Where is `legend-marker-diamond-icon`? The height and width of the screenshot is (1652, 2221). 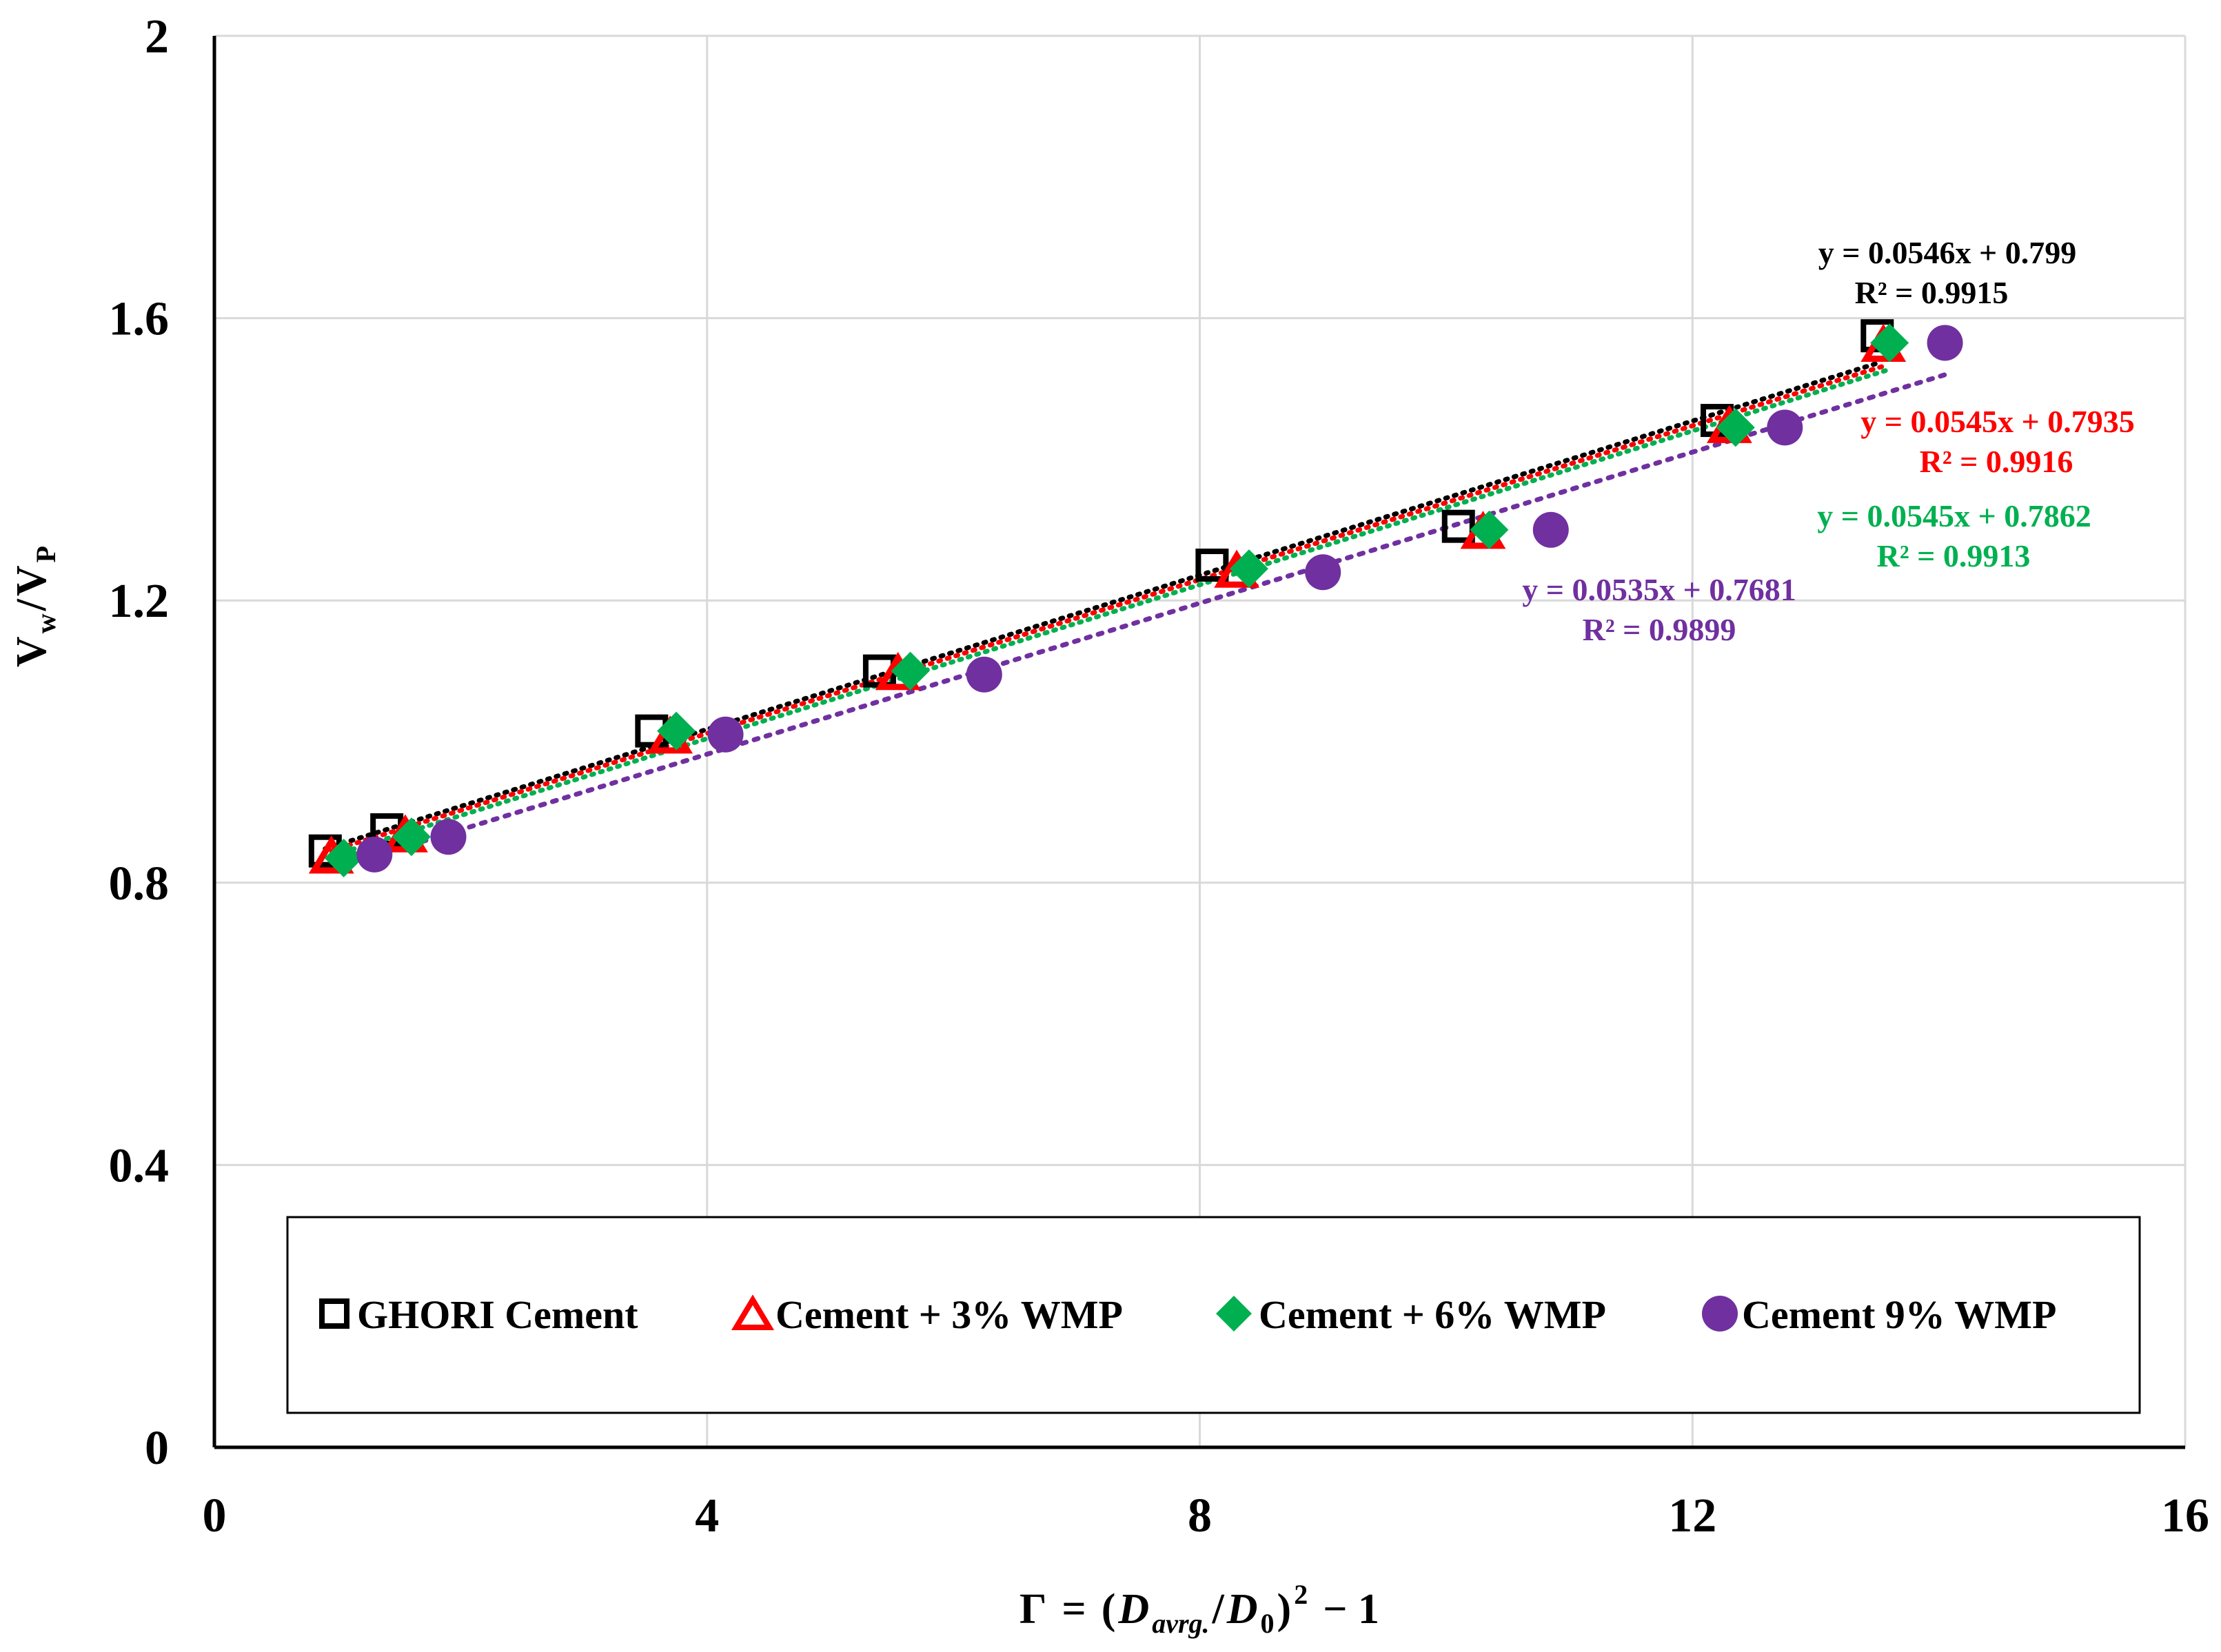 legend-marker-diamond-icon is located at coordinates (1234, 1314).